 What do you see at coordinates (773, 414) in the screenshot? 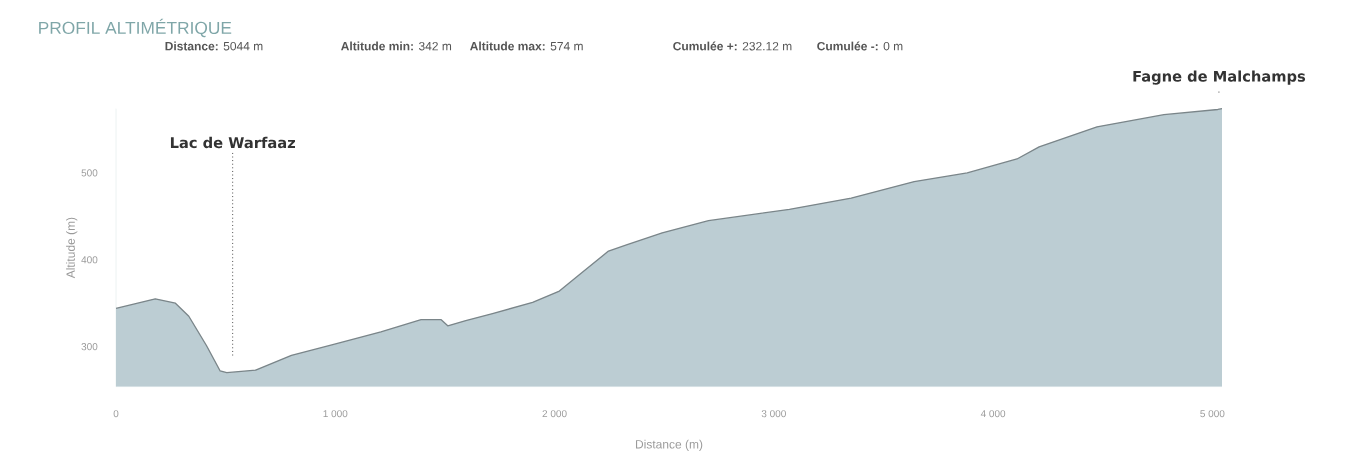
I see `x-tick-label: 3 000` at bounding box center [773, 414].